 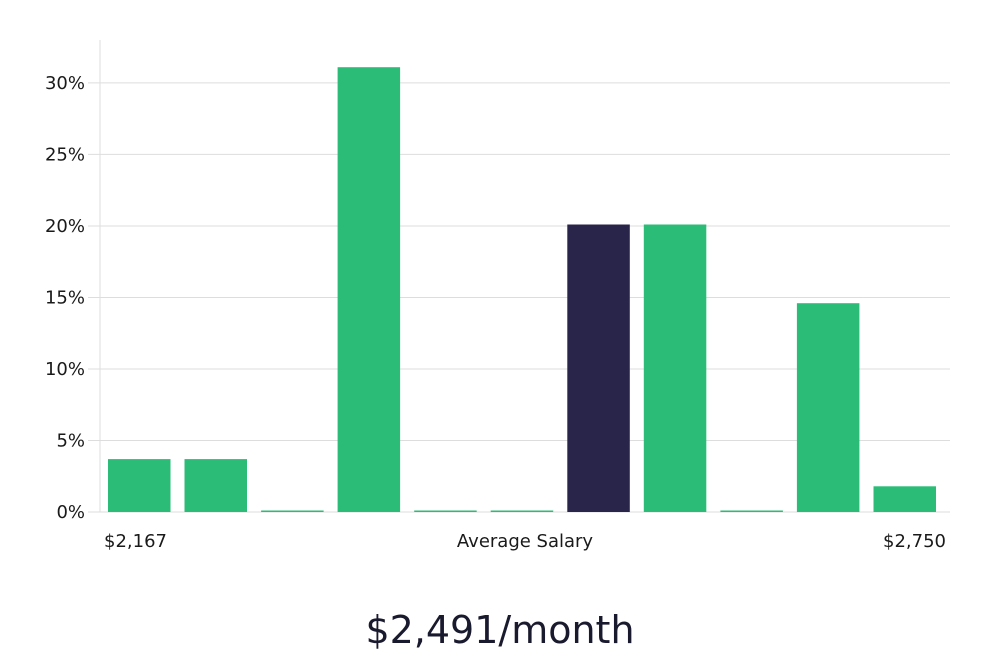 I want to click on y-tick-label: 5%, so click(x=70, y=440).